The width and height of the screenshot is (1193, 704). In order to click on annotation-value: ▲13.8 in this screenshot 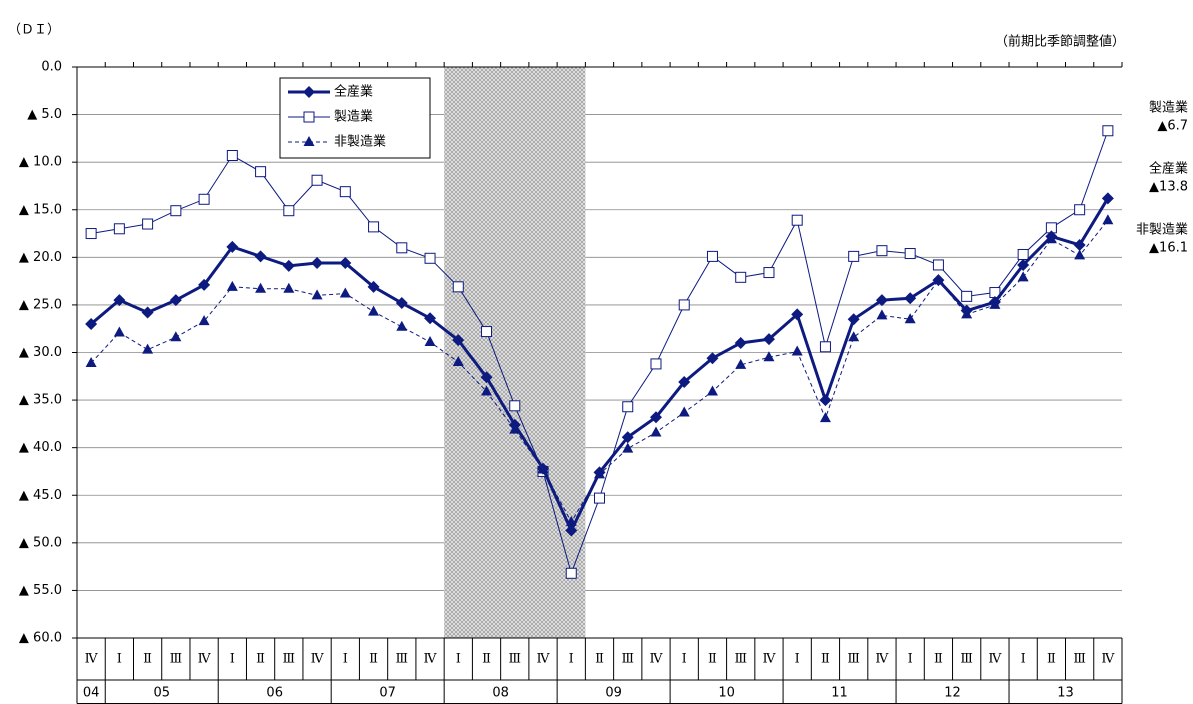, I will do `click(1168, 187)`.